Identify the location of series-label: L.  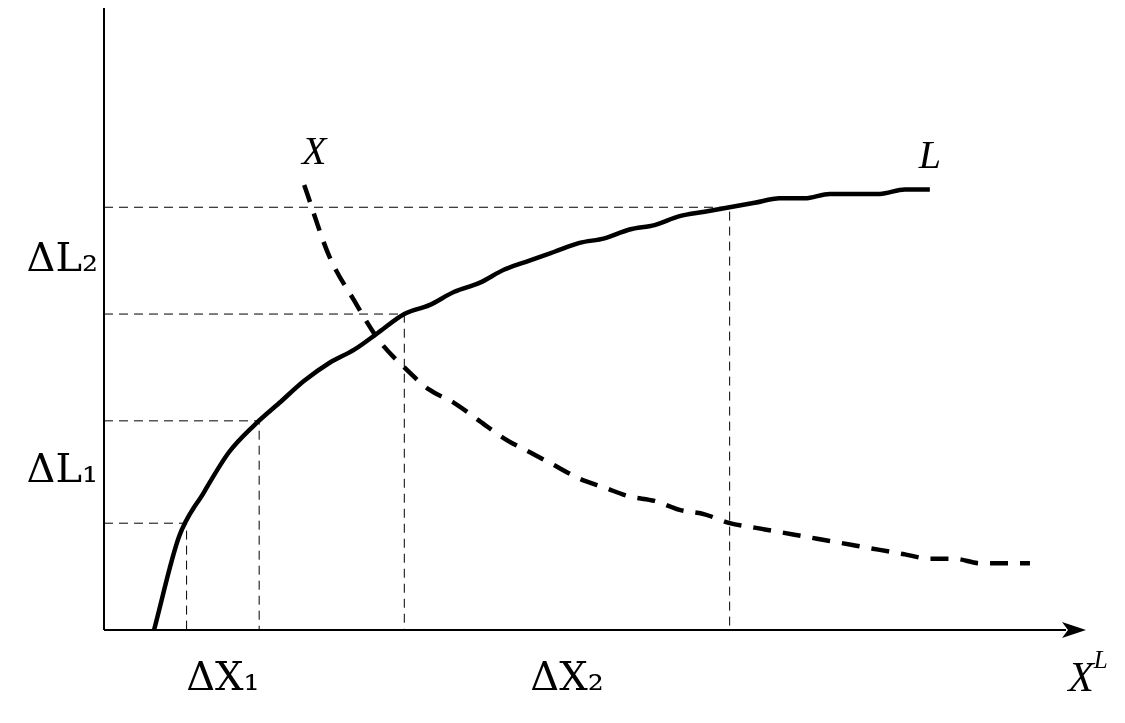
(929, 154).